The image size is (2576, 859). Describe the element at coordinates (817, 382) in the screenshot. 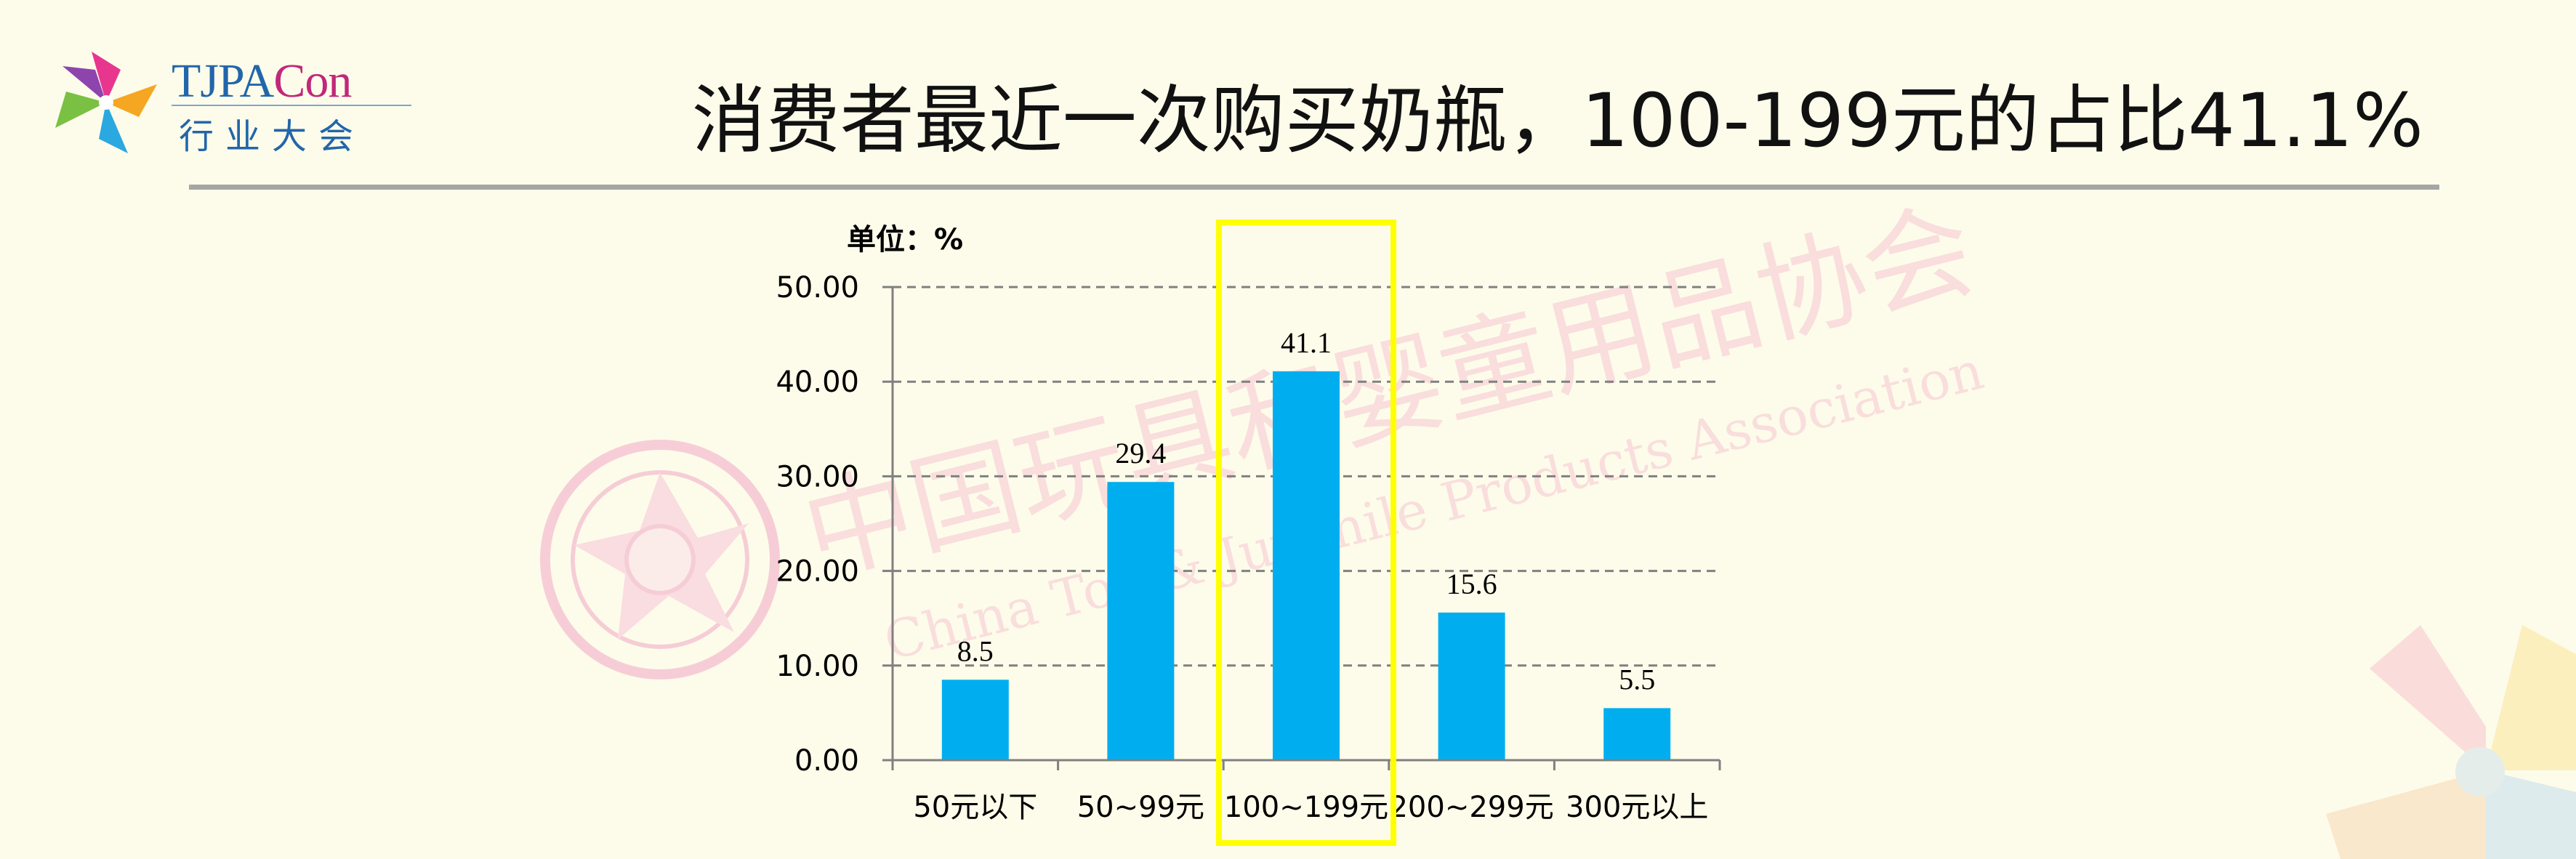

I see `y-tick-label: 40.00` at that location.